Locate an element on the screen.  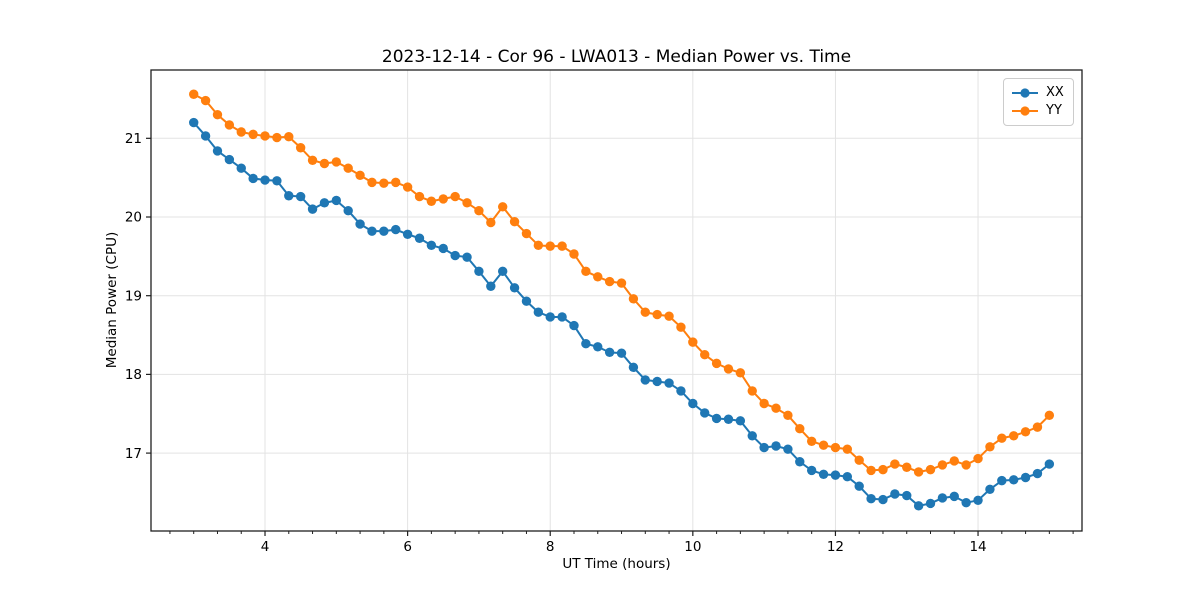
x-tick-label: 4 is located at coordinates (265, 547).